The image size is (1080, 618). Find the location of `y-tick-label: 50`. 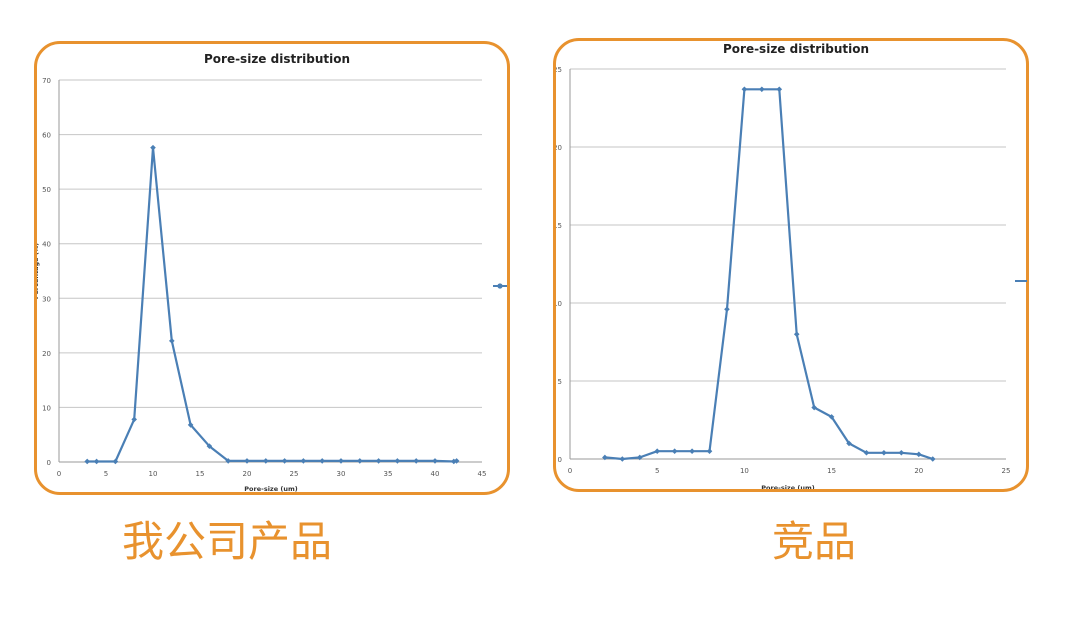

y-tick-label: 50 is located at coordinates (46, 190).